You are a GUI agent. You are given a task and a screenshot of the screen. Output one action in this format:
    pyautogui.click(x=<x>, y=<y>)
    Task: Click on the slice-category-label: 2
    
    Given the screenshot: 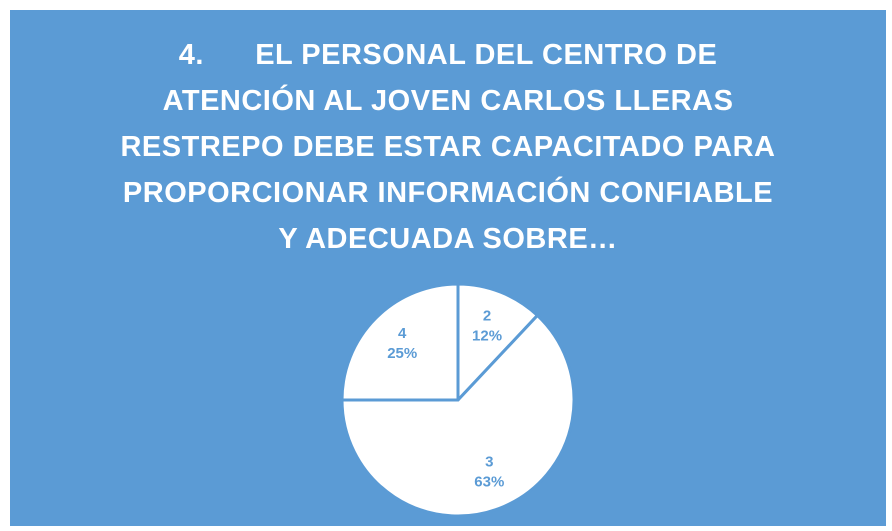 What is the action you would take?
    pyautogui.click(x=487, y=316)
    